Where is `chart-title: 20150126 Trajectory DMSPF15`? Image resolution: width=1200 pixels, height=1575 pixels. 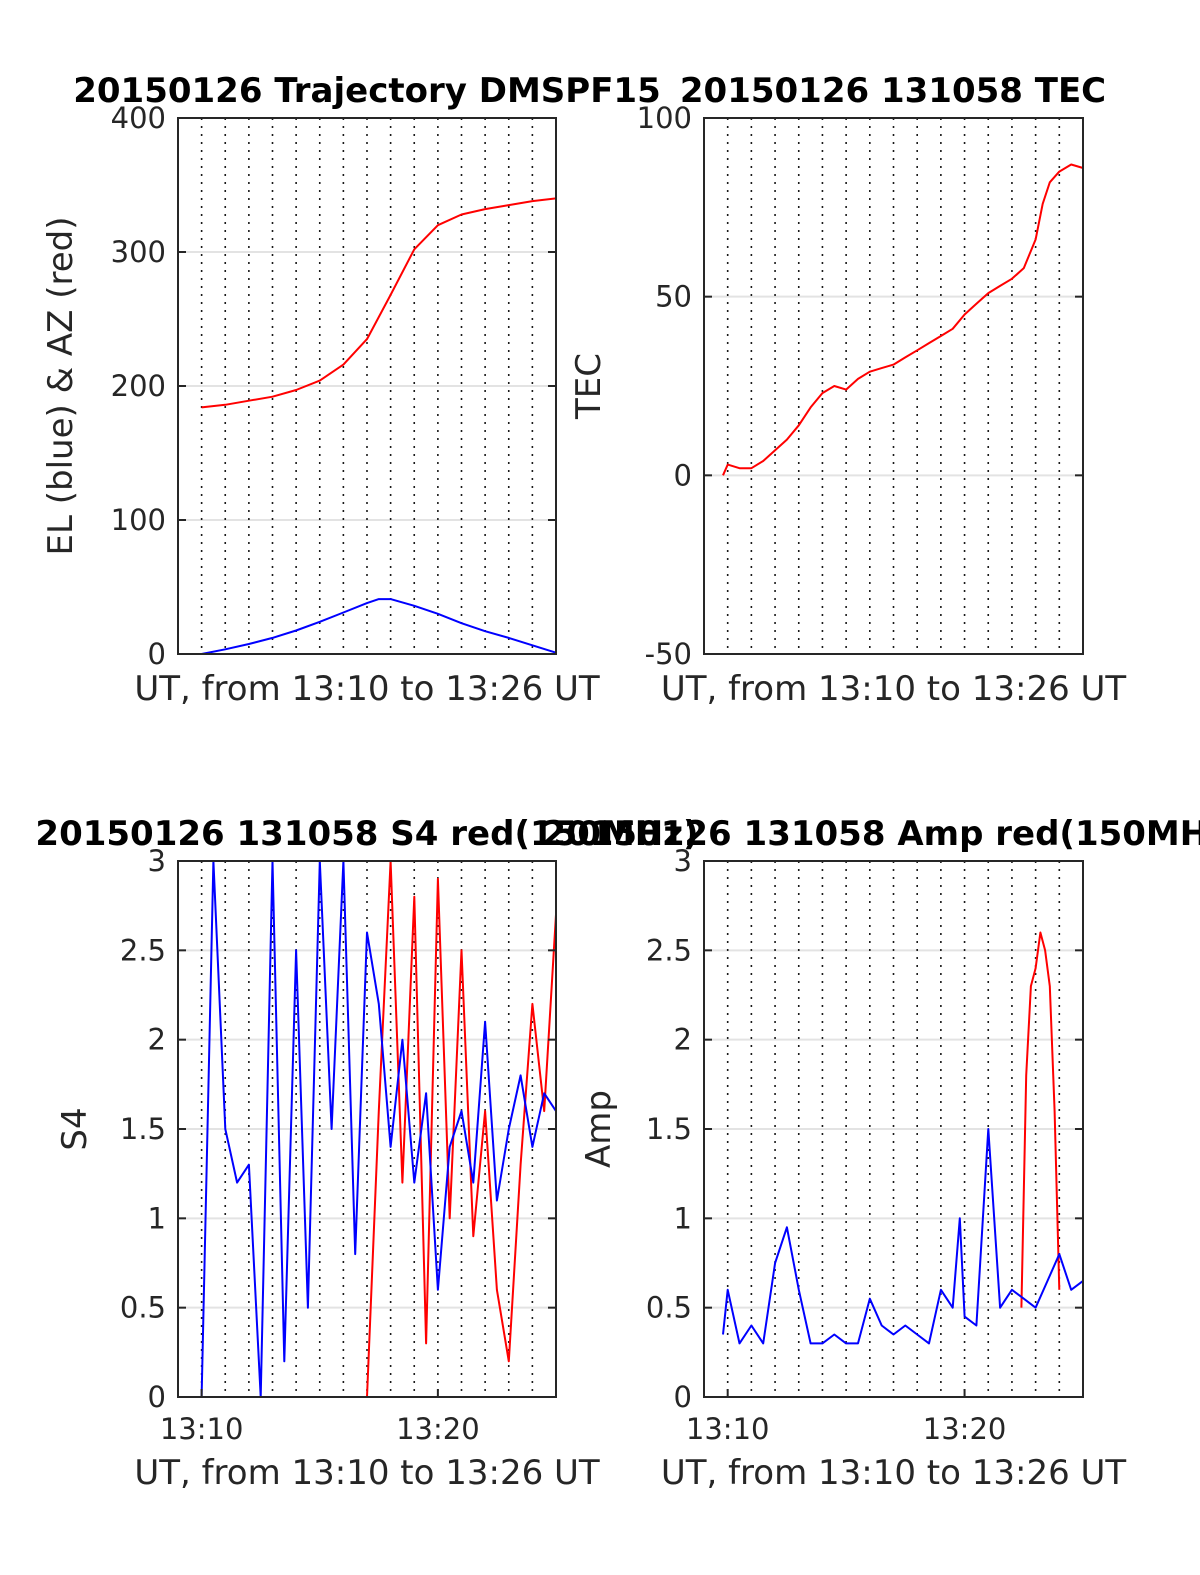 chart-title: 20150126 Trajectory DMSPF15 is located at coordinates (367, 91).